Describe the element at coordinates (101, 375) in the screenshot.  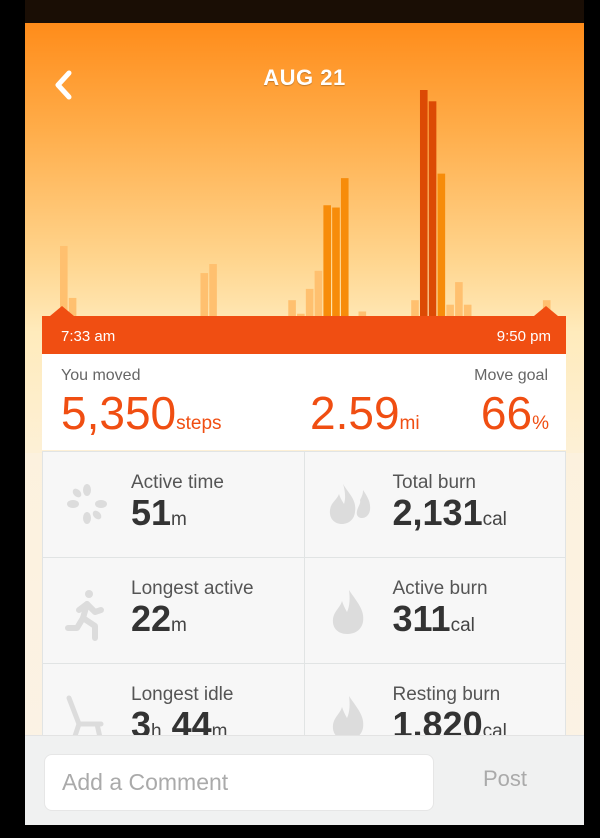
I see `you-moved-label: You moved` at that location.